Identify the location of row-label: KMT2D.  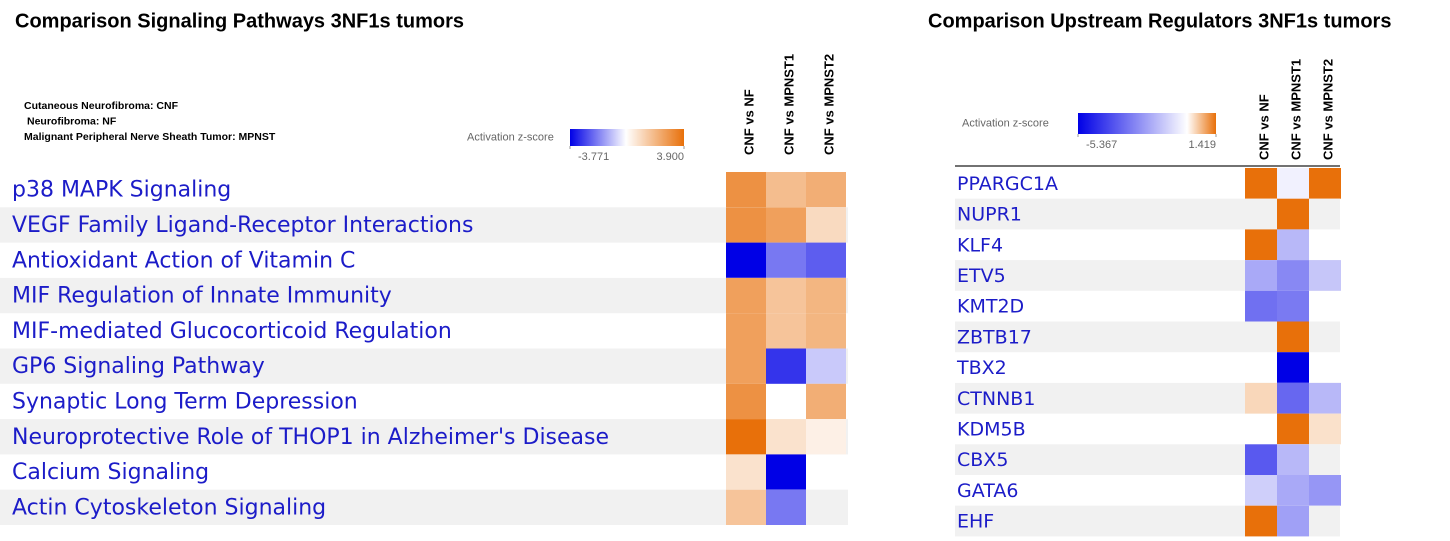
(990, 307).